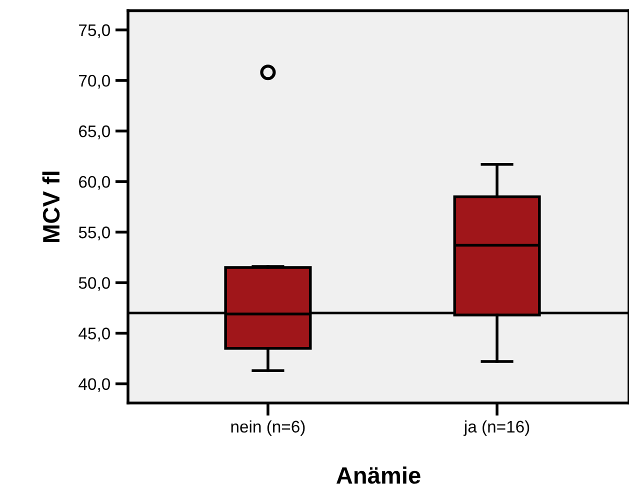  What do you see at coordinates (51, 207) in the screenshot?
I see `y-axis-title: MCV fl` at bounding box center [51, 207].